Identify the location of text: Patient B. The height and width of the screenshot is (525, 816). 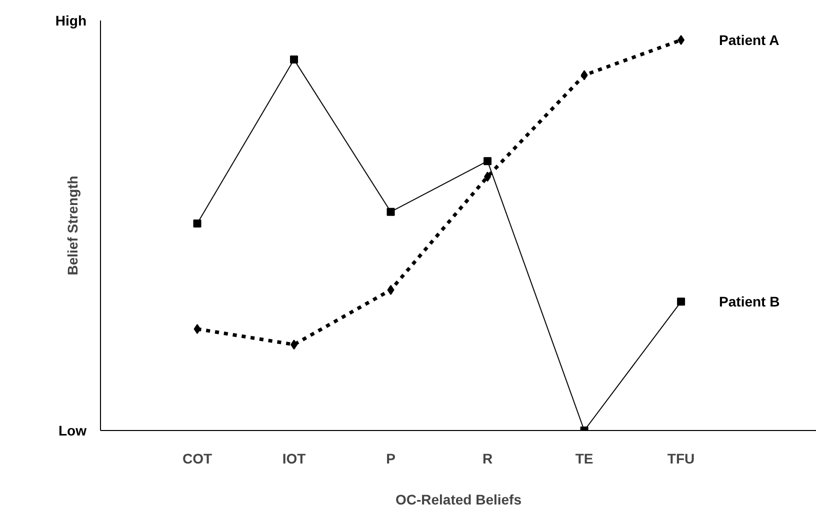
(749, 302).